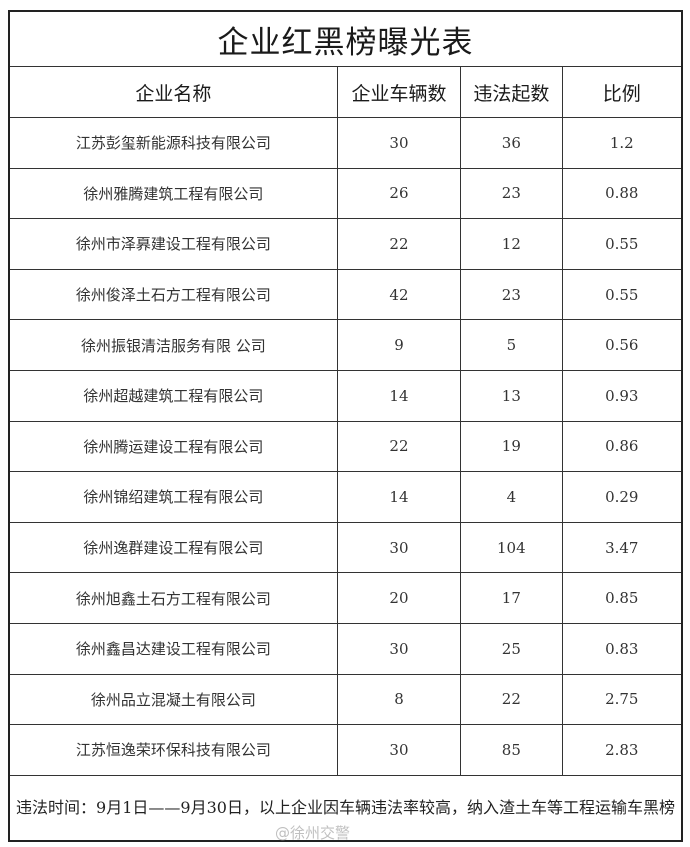 The width and height of the screenshot is (690, 847). I want to click on cell-violations: 4, so click(511, 497).